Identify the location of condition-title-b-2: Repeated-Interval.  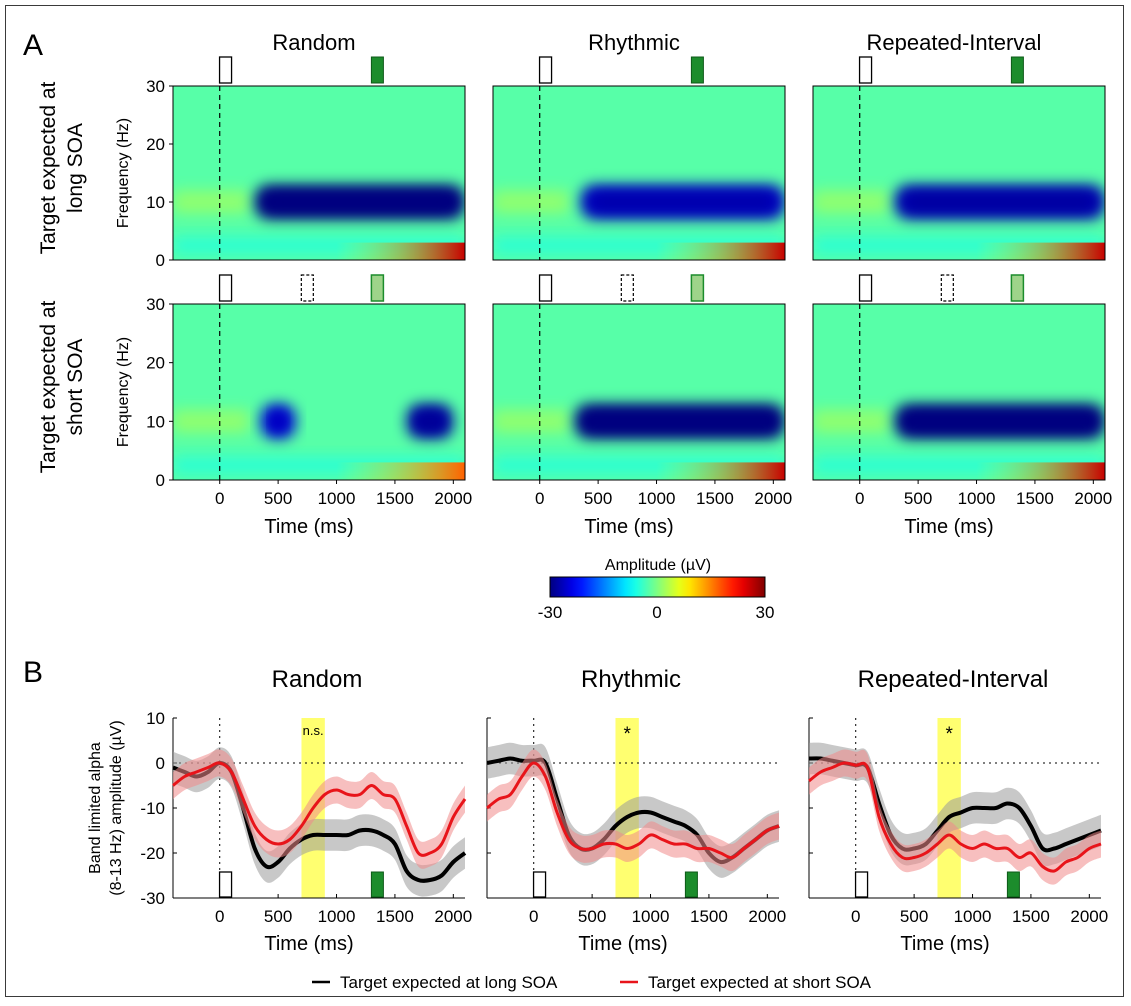
(953, 679).